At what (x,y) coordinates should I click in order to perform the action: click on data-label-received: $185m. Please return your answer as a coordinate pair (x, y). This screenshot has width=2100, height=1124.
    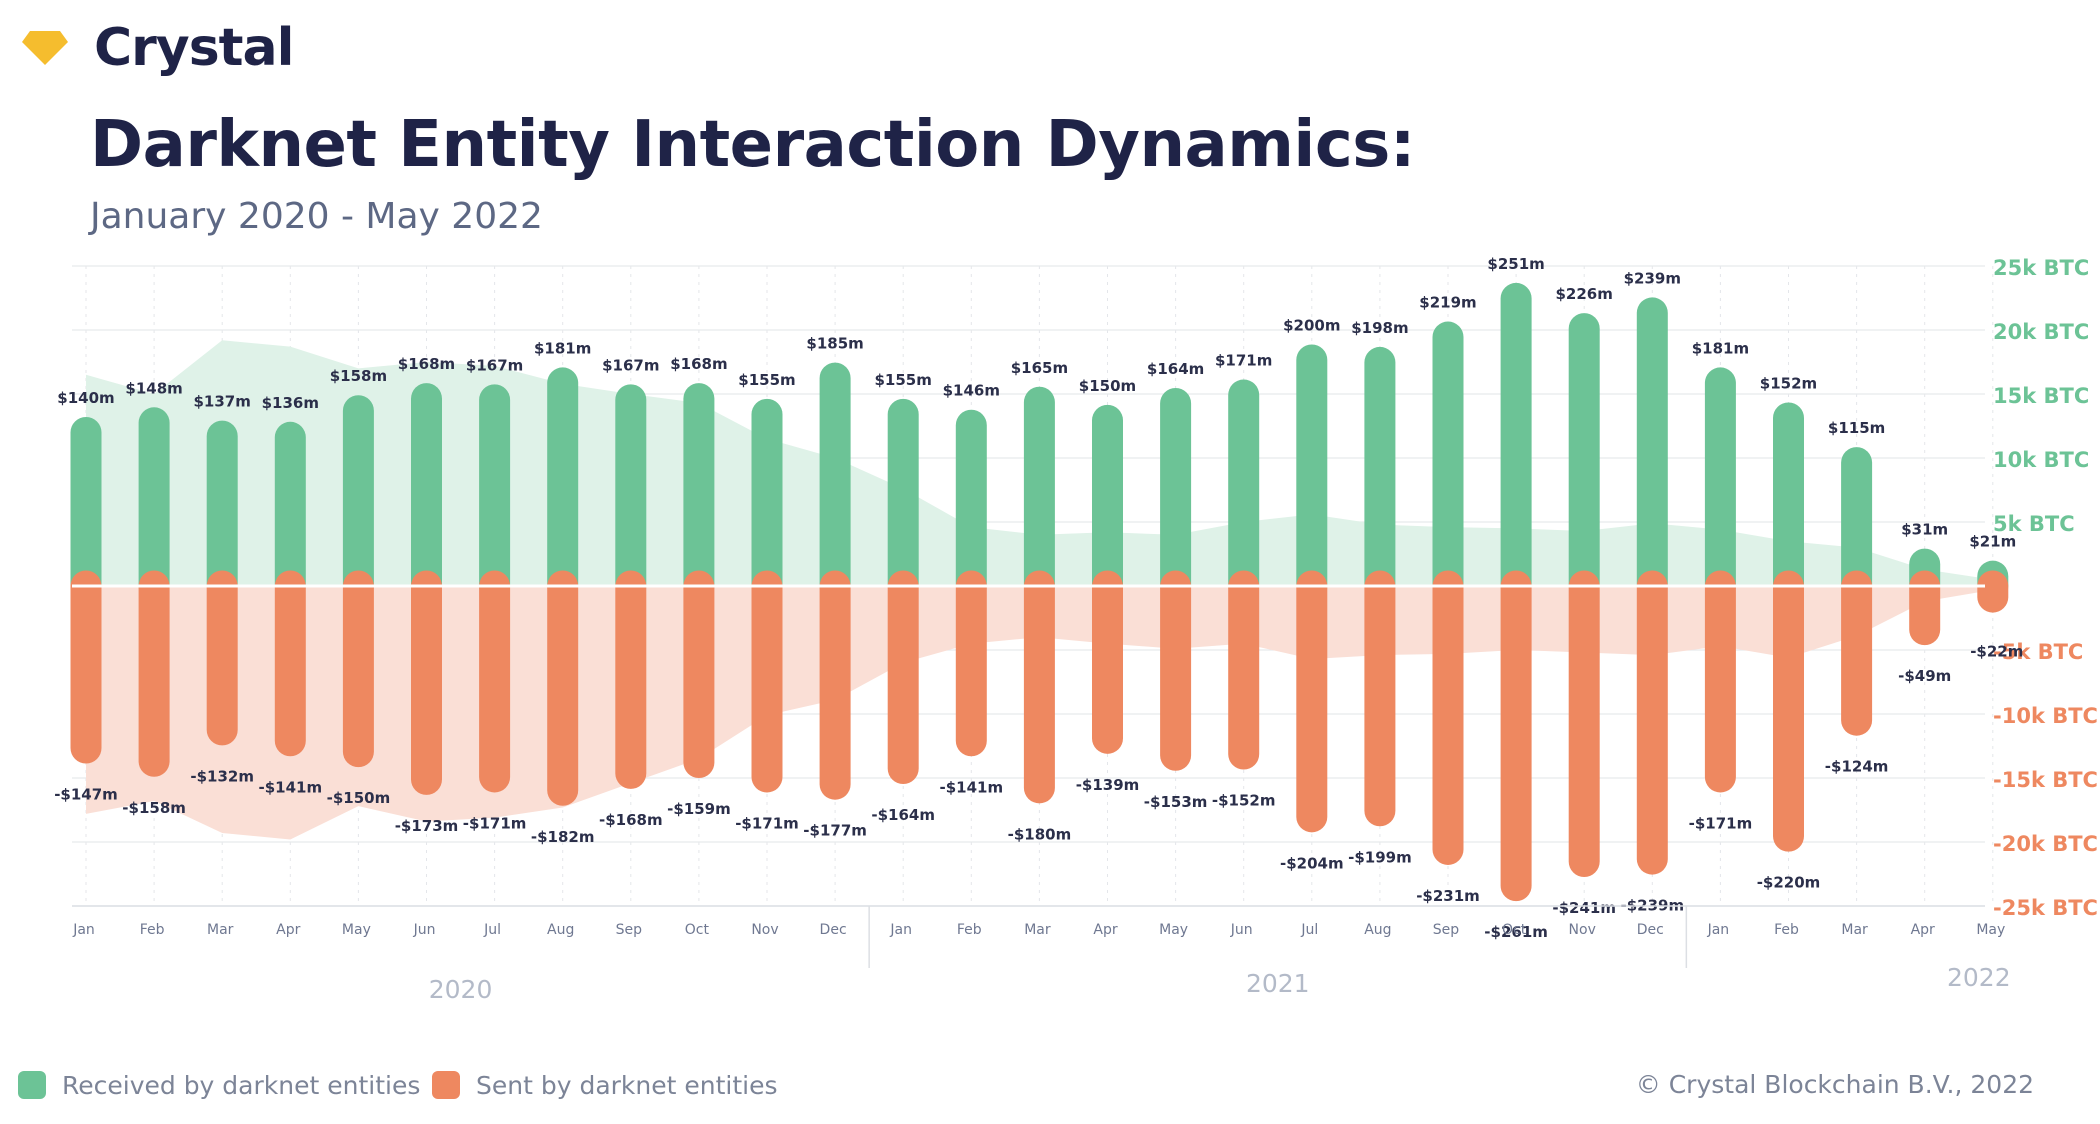
    Looking at the image, I should click on (834, 344).